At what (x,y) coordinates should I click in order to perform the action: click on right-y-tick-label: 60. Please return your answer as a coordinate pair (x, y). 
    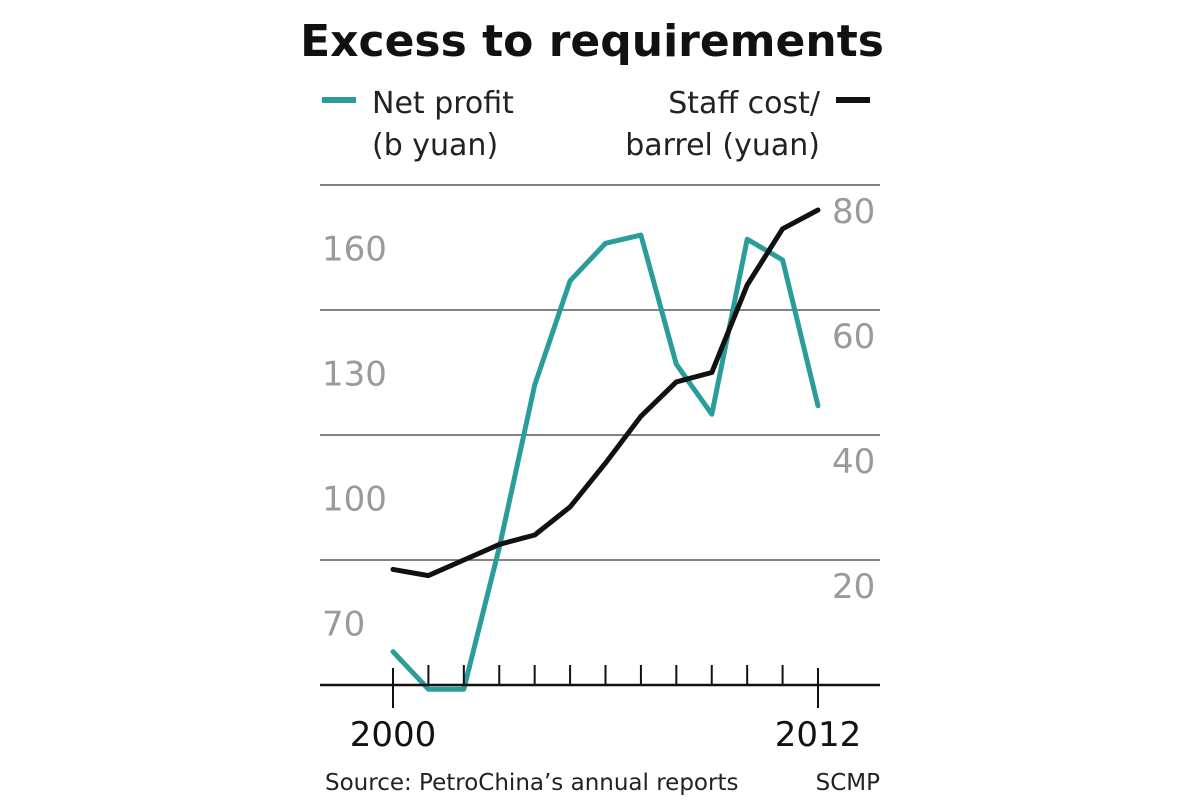
    Looking at the image, I should click on (853, 337).